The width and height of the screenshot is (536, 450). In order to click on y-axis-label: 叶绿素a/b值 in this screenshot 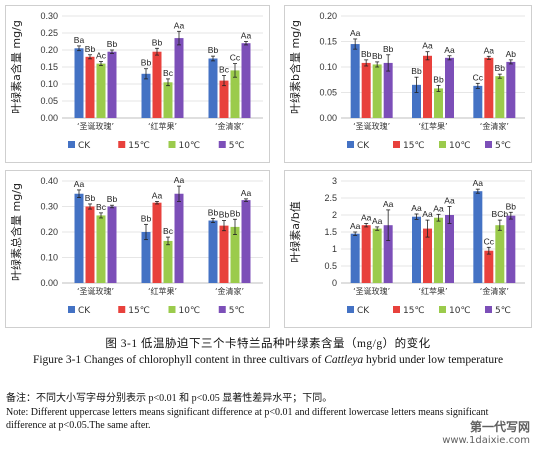, I will do `click(295, 231)`.